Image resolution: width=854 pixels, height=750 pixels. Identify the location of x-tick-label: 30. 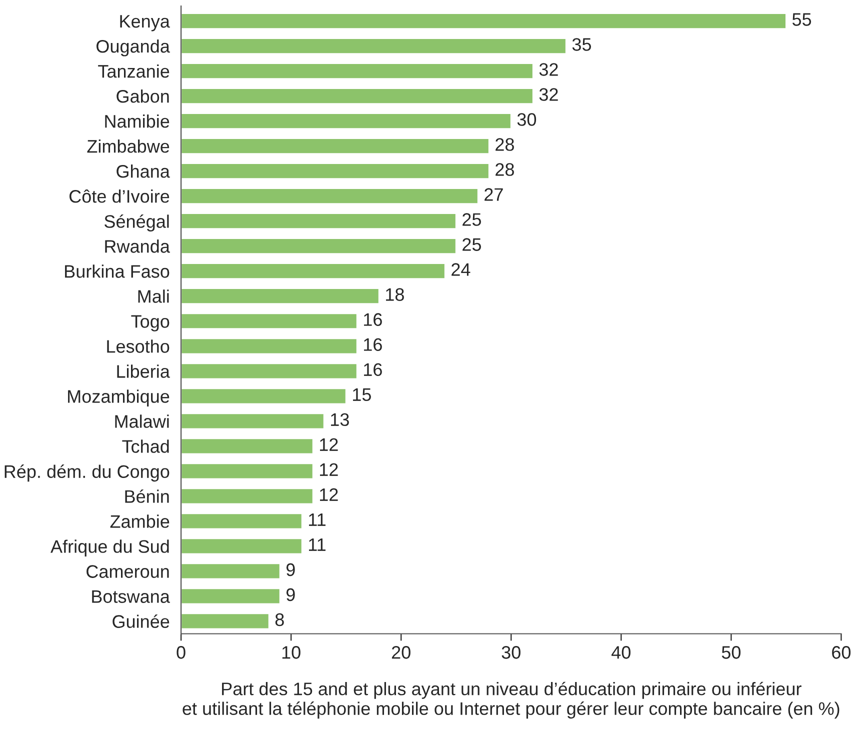
(511, 652).